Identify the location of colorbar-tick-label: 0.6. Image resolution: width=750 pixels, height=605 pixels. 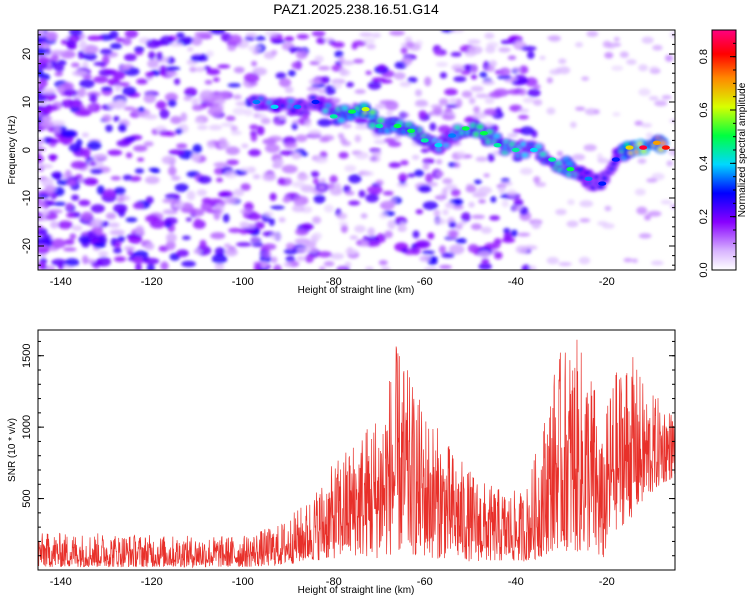
(704, 109).